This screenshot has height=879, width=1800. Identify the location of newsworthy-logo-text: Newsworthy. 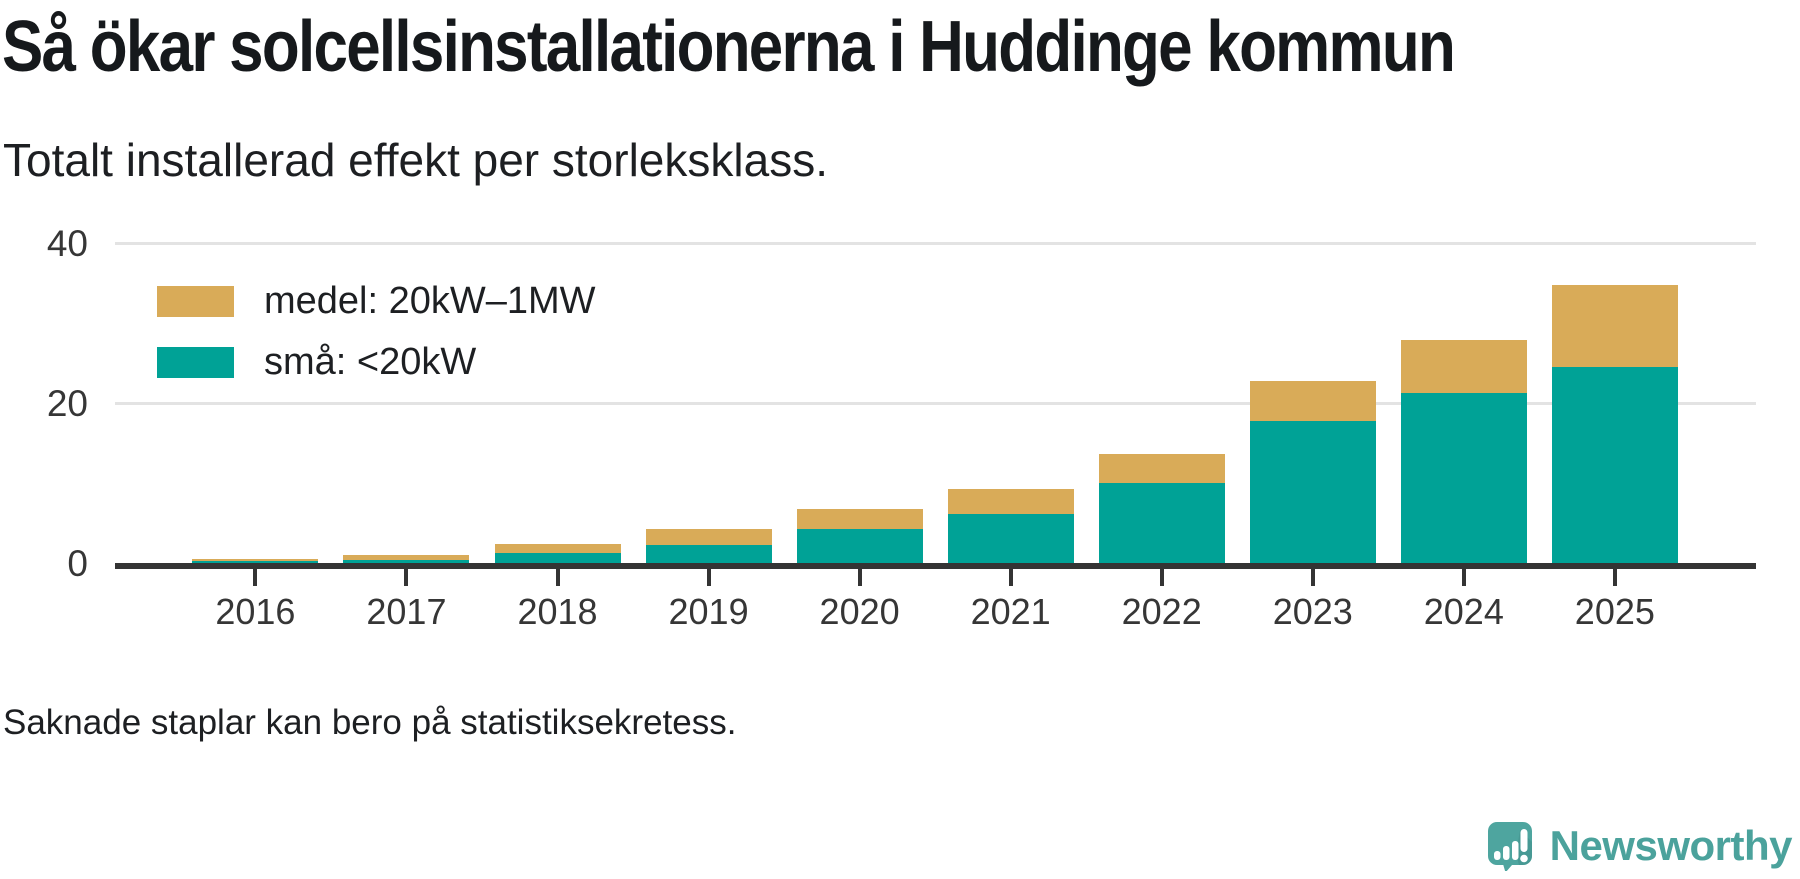
(1671, 845).